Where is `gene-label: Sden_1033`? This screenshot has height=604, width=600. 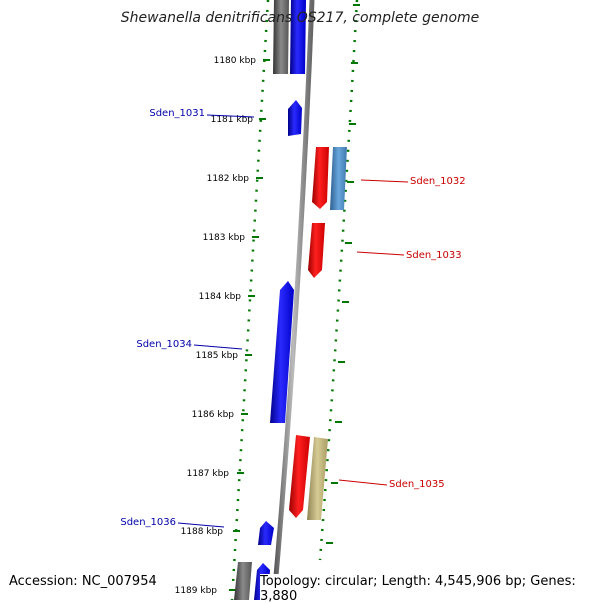 gene-label: Sden_1033 is located at coordinates (434, 255).